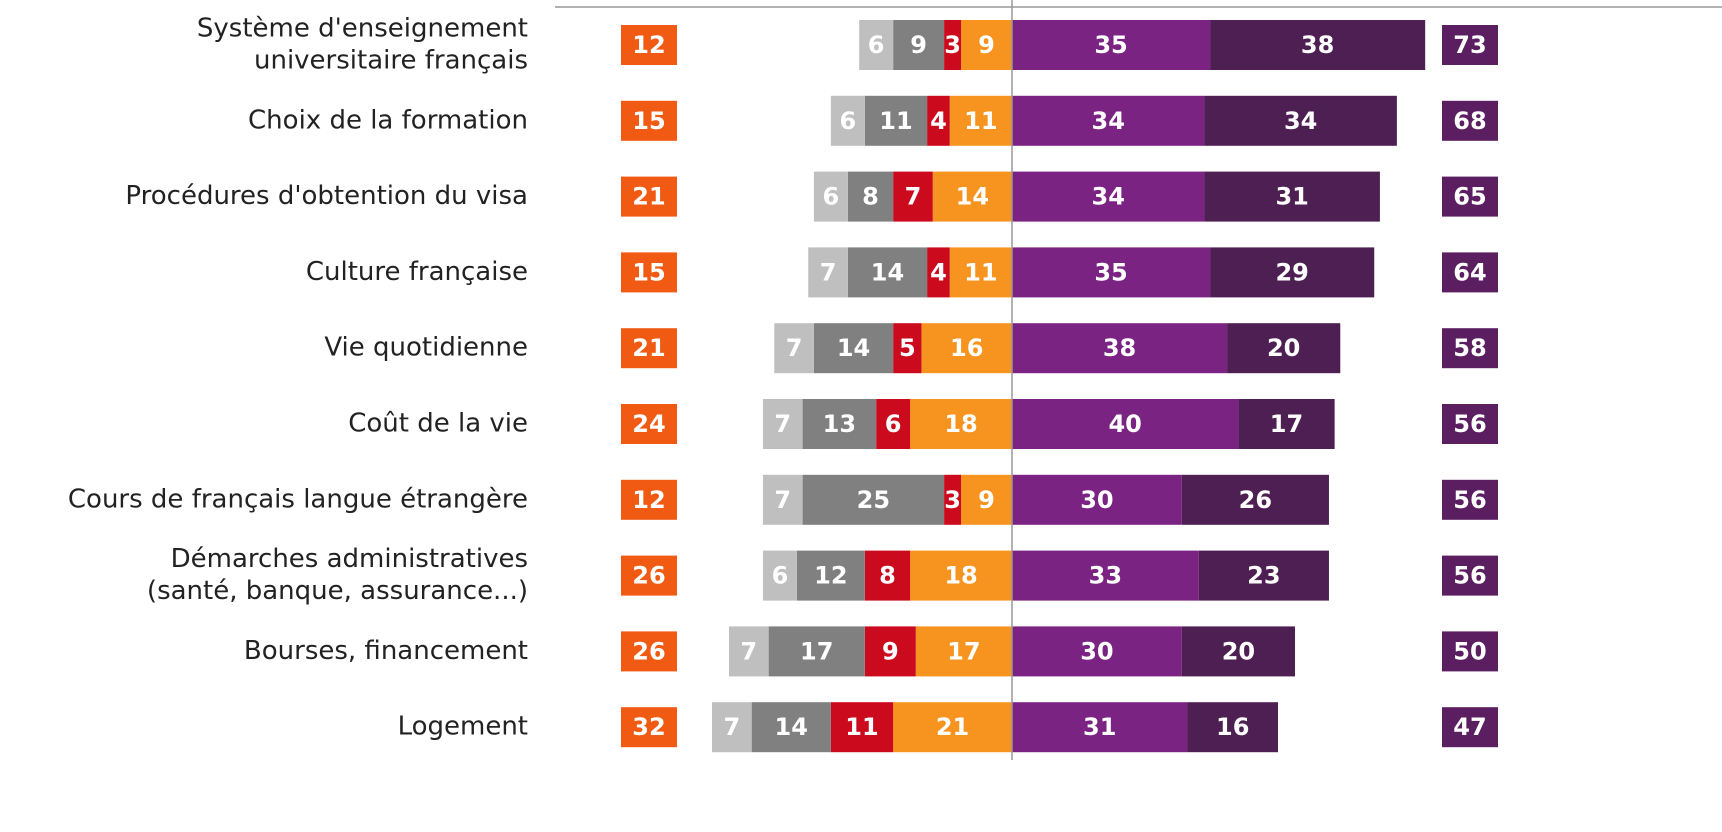 The height and width of the screenshot is (832, 1722). I want to click on total-label: 73, so click(1469, 45).